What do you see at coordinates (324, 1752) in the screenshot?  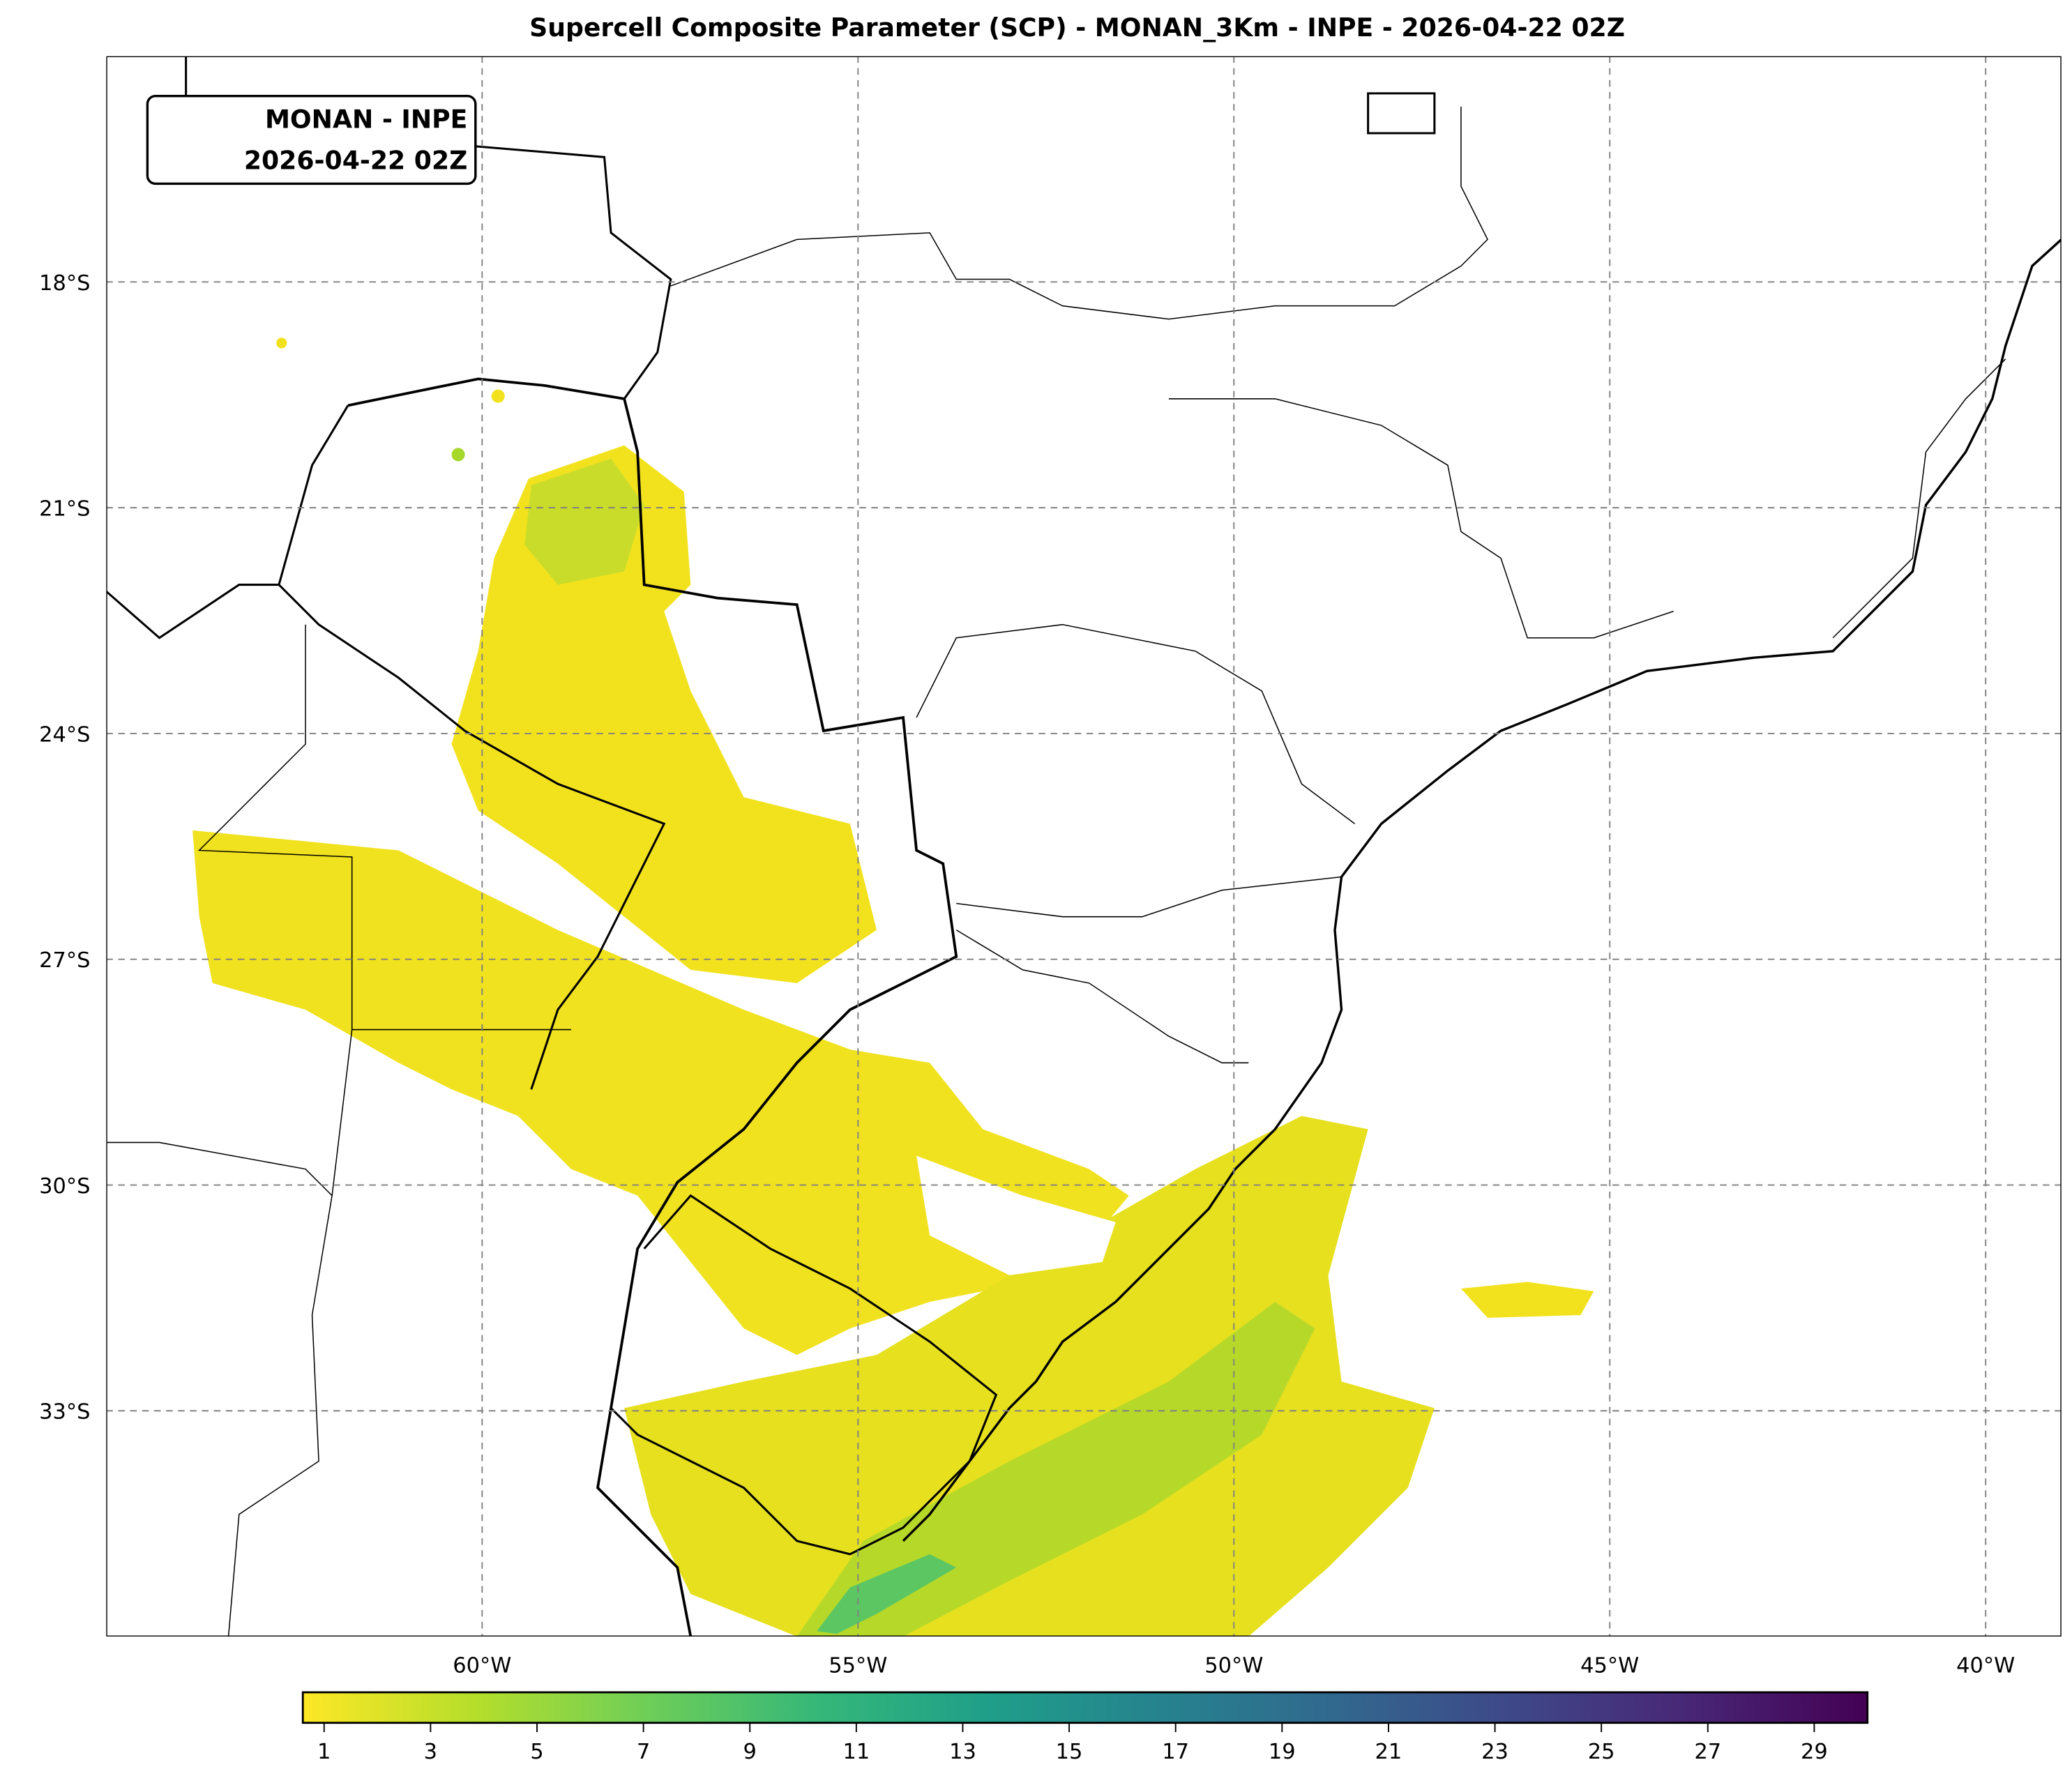 I see `colorbar-tick-label: 1` at bounding box center [324, 1752].